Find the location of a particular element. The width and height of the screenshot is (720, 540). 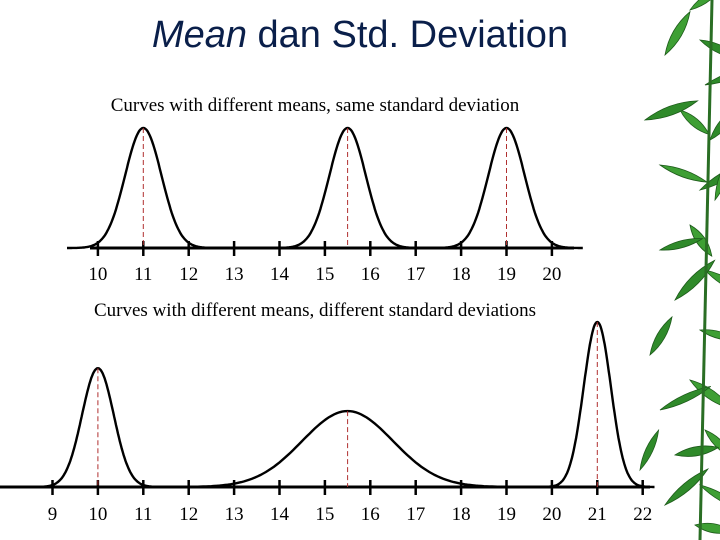

slide-title: Mean dan Std. Deviation is located at coordinates (360, 35).